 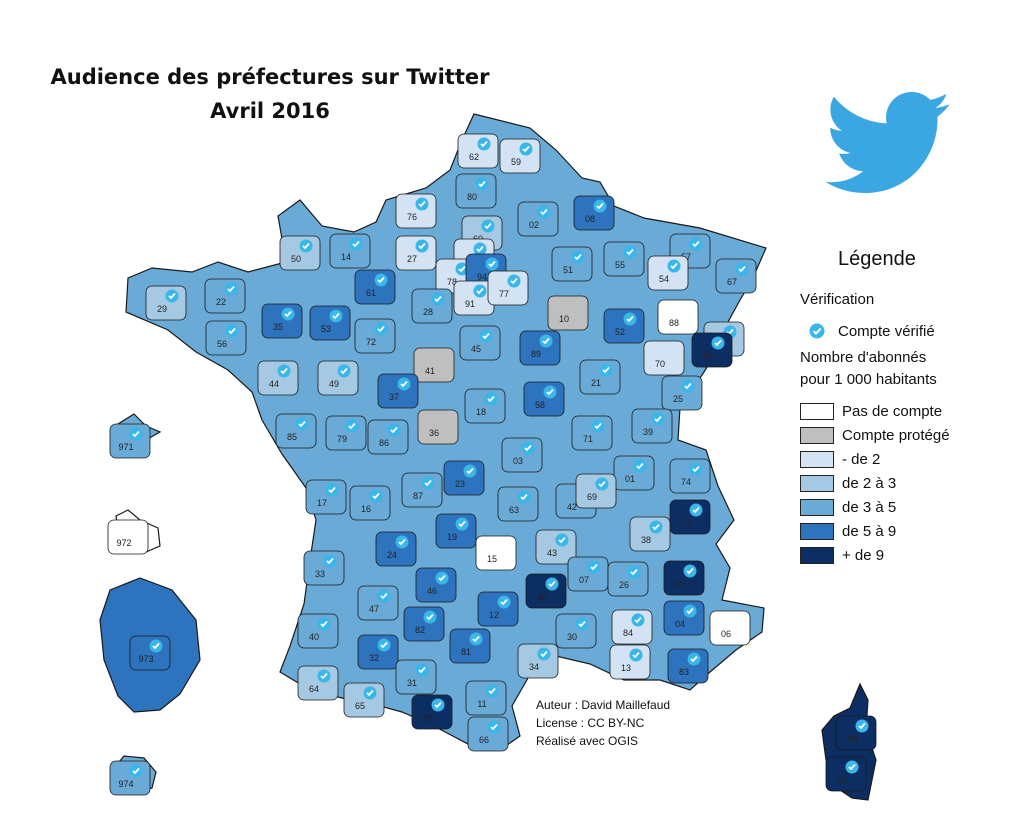 I want to click on department-36: 36, so click(x=438, y=427).